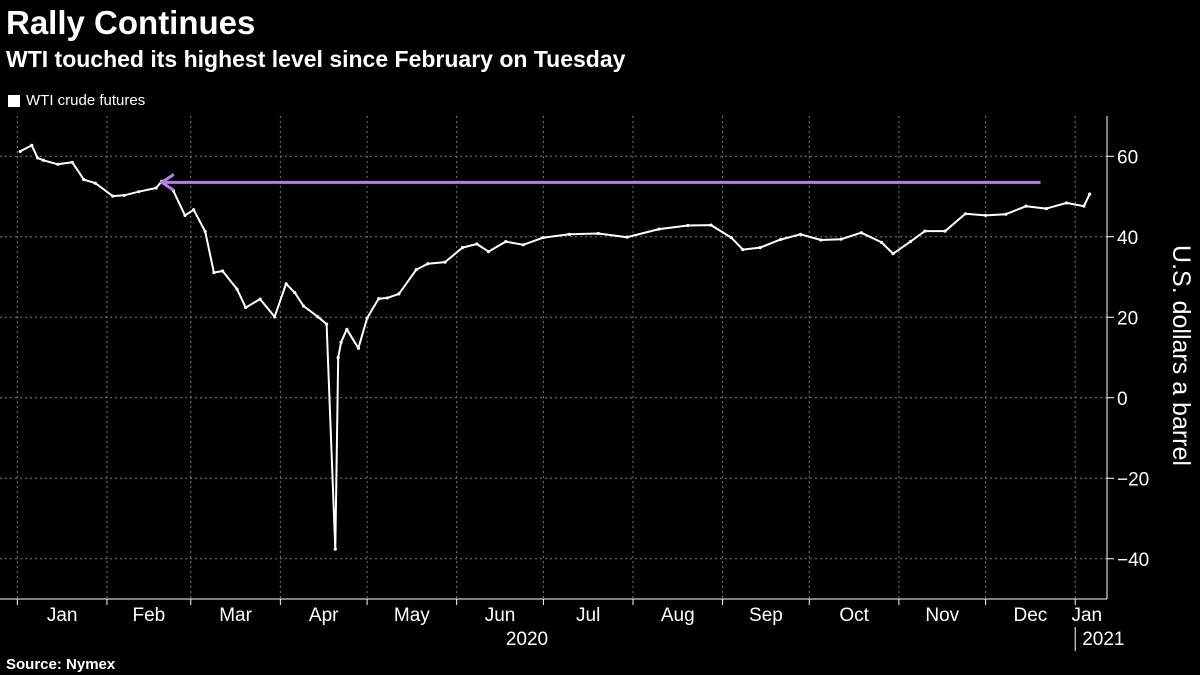 The width and height of the screenshot is (1200, 675). I want to click on chart-title: Rally Continues, so click(131, 22).